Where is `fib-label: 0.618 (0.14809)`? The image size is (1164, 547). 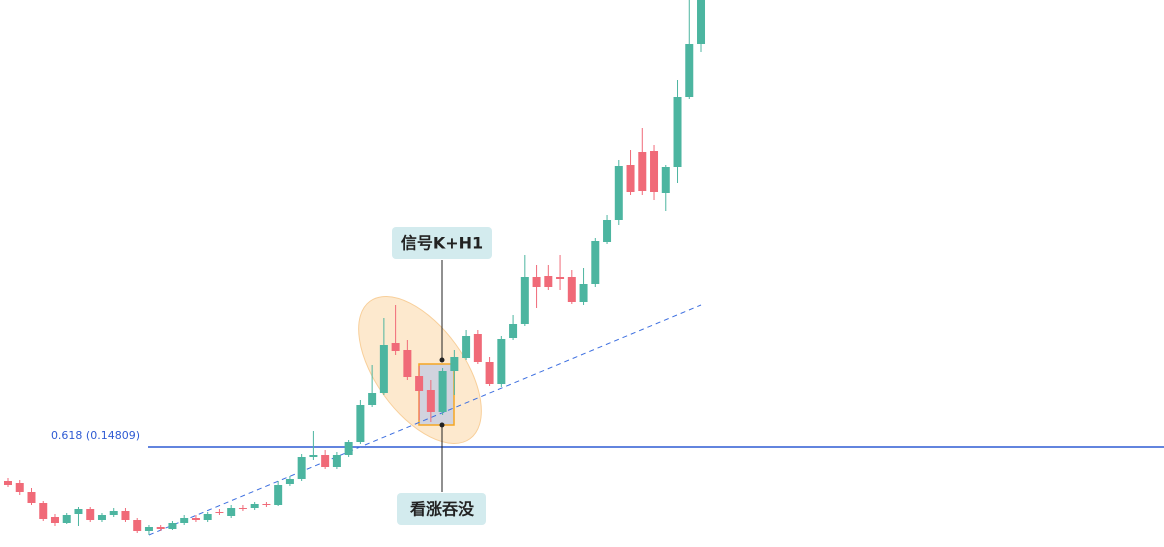
fib-label: 0.618 (0.14809) is located at coordinates (95, 435).